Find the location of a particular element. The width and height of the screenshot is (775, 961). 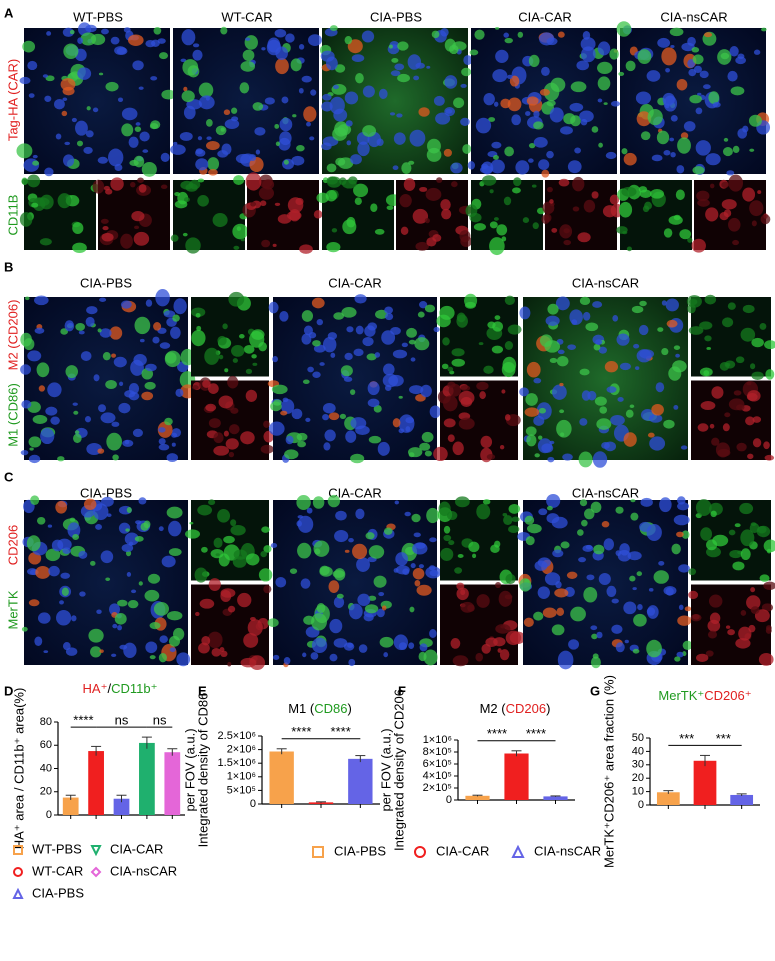

significance-label: **** is located at coordinates (341, 731).